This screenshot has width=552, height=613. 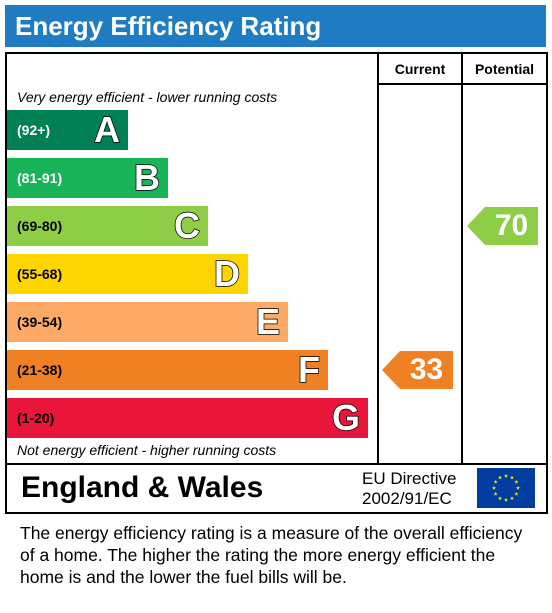 What do you see at coordinates (276, 464) in the screenshot?
I see `footer-divider` at bounding box center [276, 464].